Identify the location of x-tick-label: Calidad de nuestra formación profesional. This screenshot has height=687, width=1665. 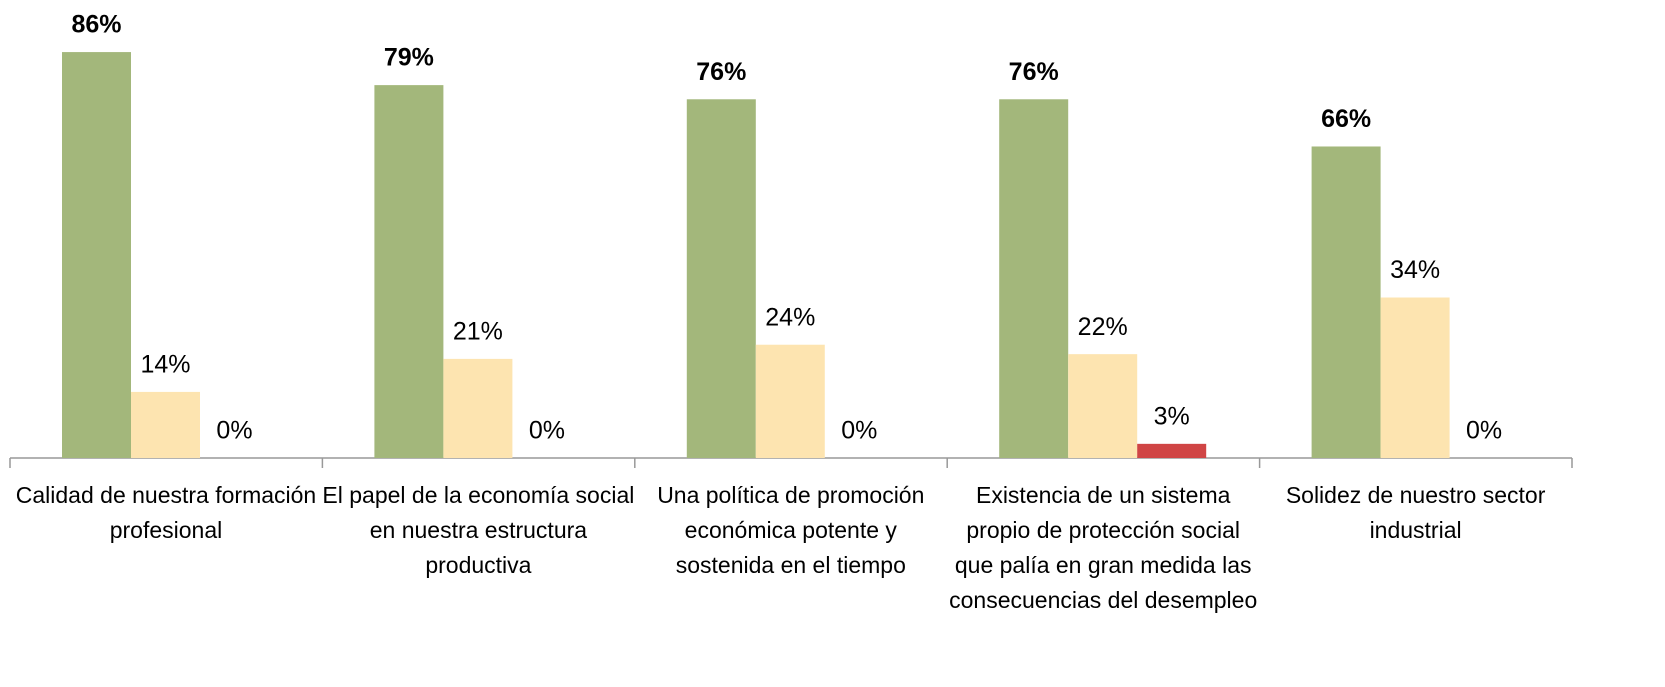
(166, 512).